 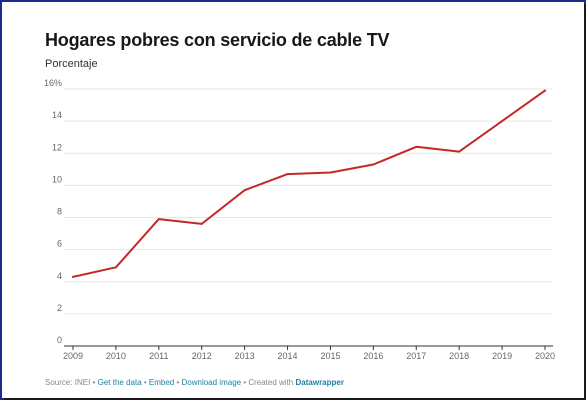 I want to click on x-tick-label: 2013, so click(x=245, y=356).